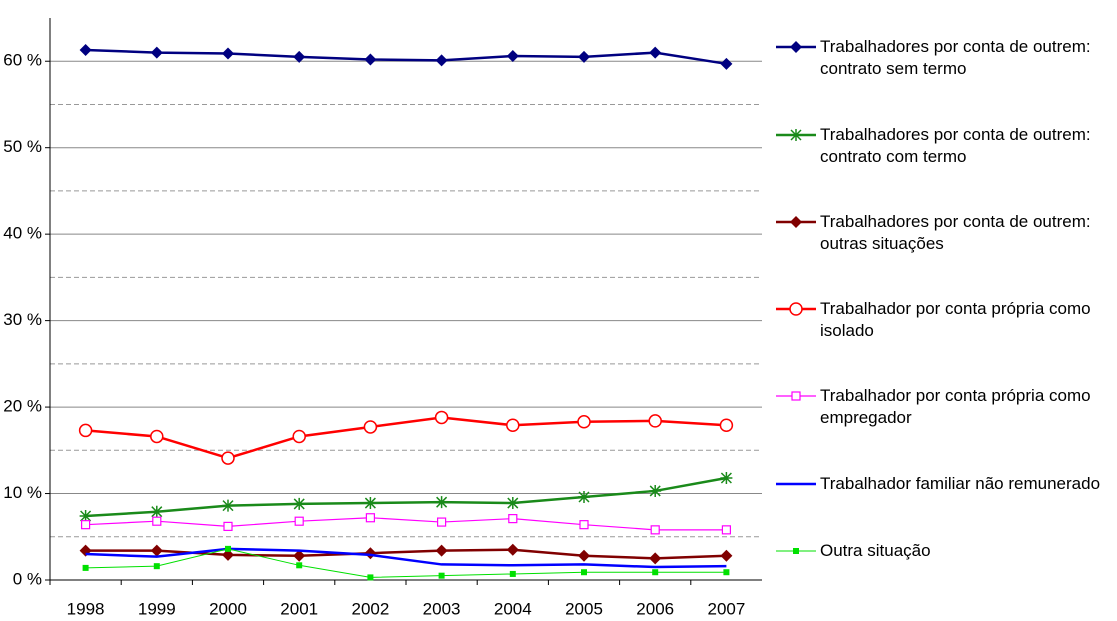 This screenshot has width=1117, height=621. Describe the element at coordinates (22, 406) in the screenshot. I see `y-tick-label: 20 %` at that location.